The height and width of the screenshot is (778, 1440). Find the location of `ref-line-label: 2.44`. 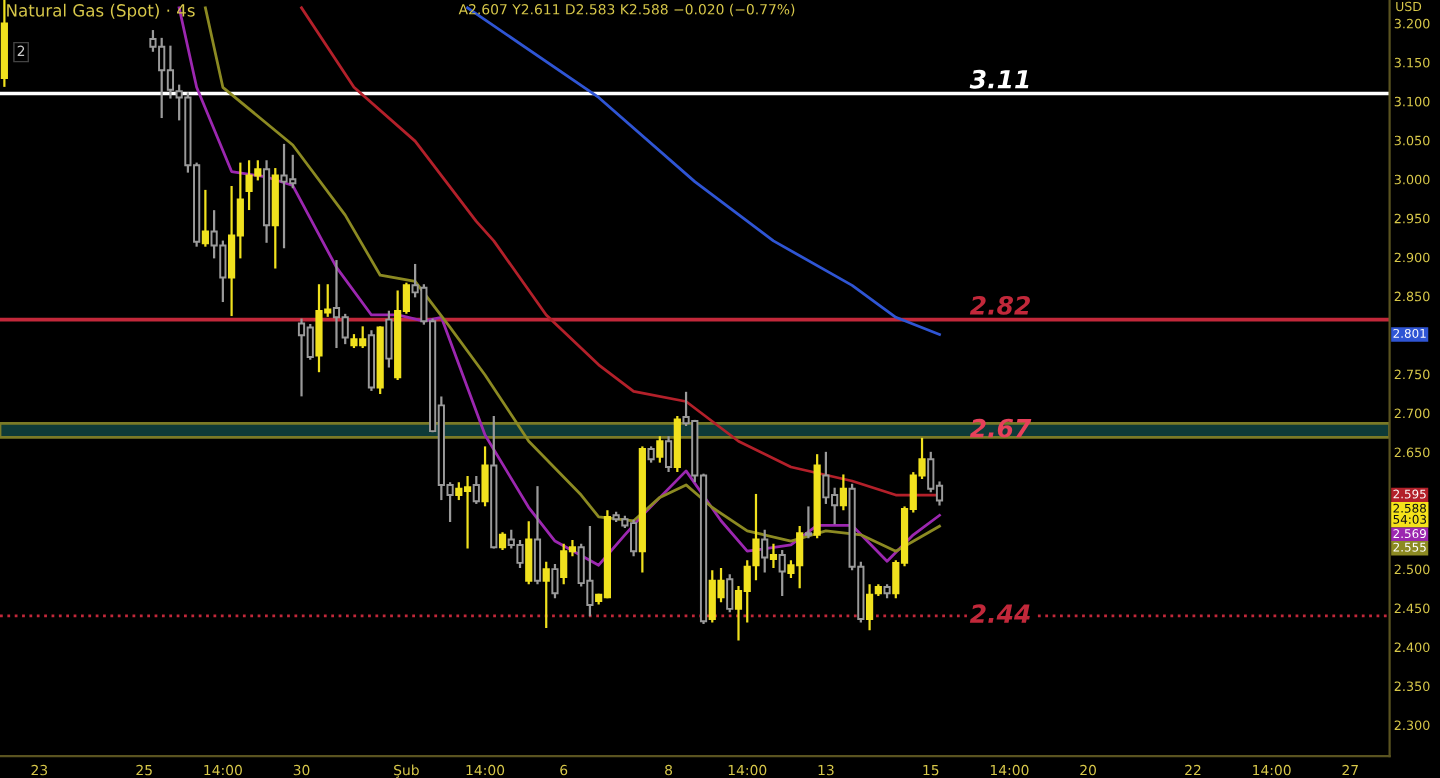

ref-line-label: 2.44 is located at coordinates (999, 613).